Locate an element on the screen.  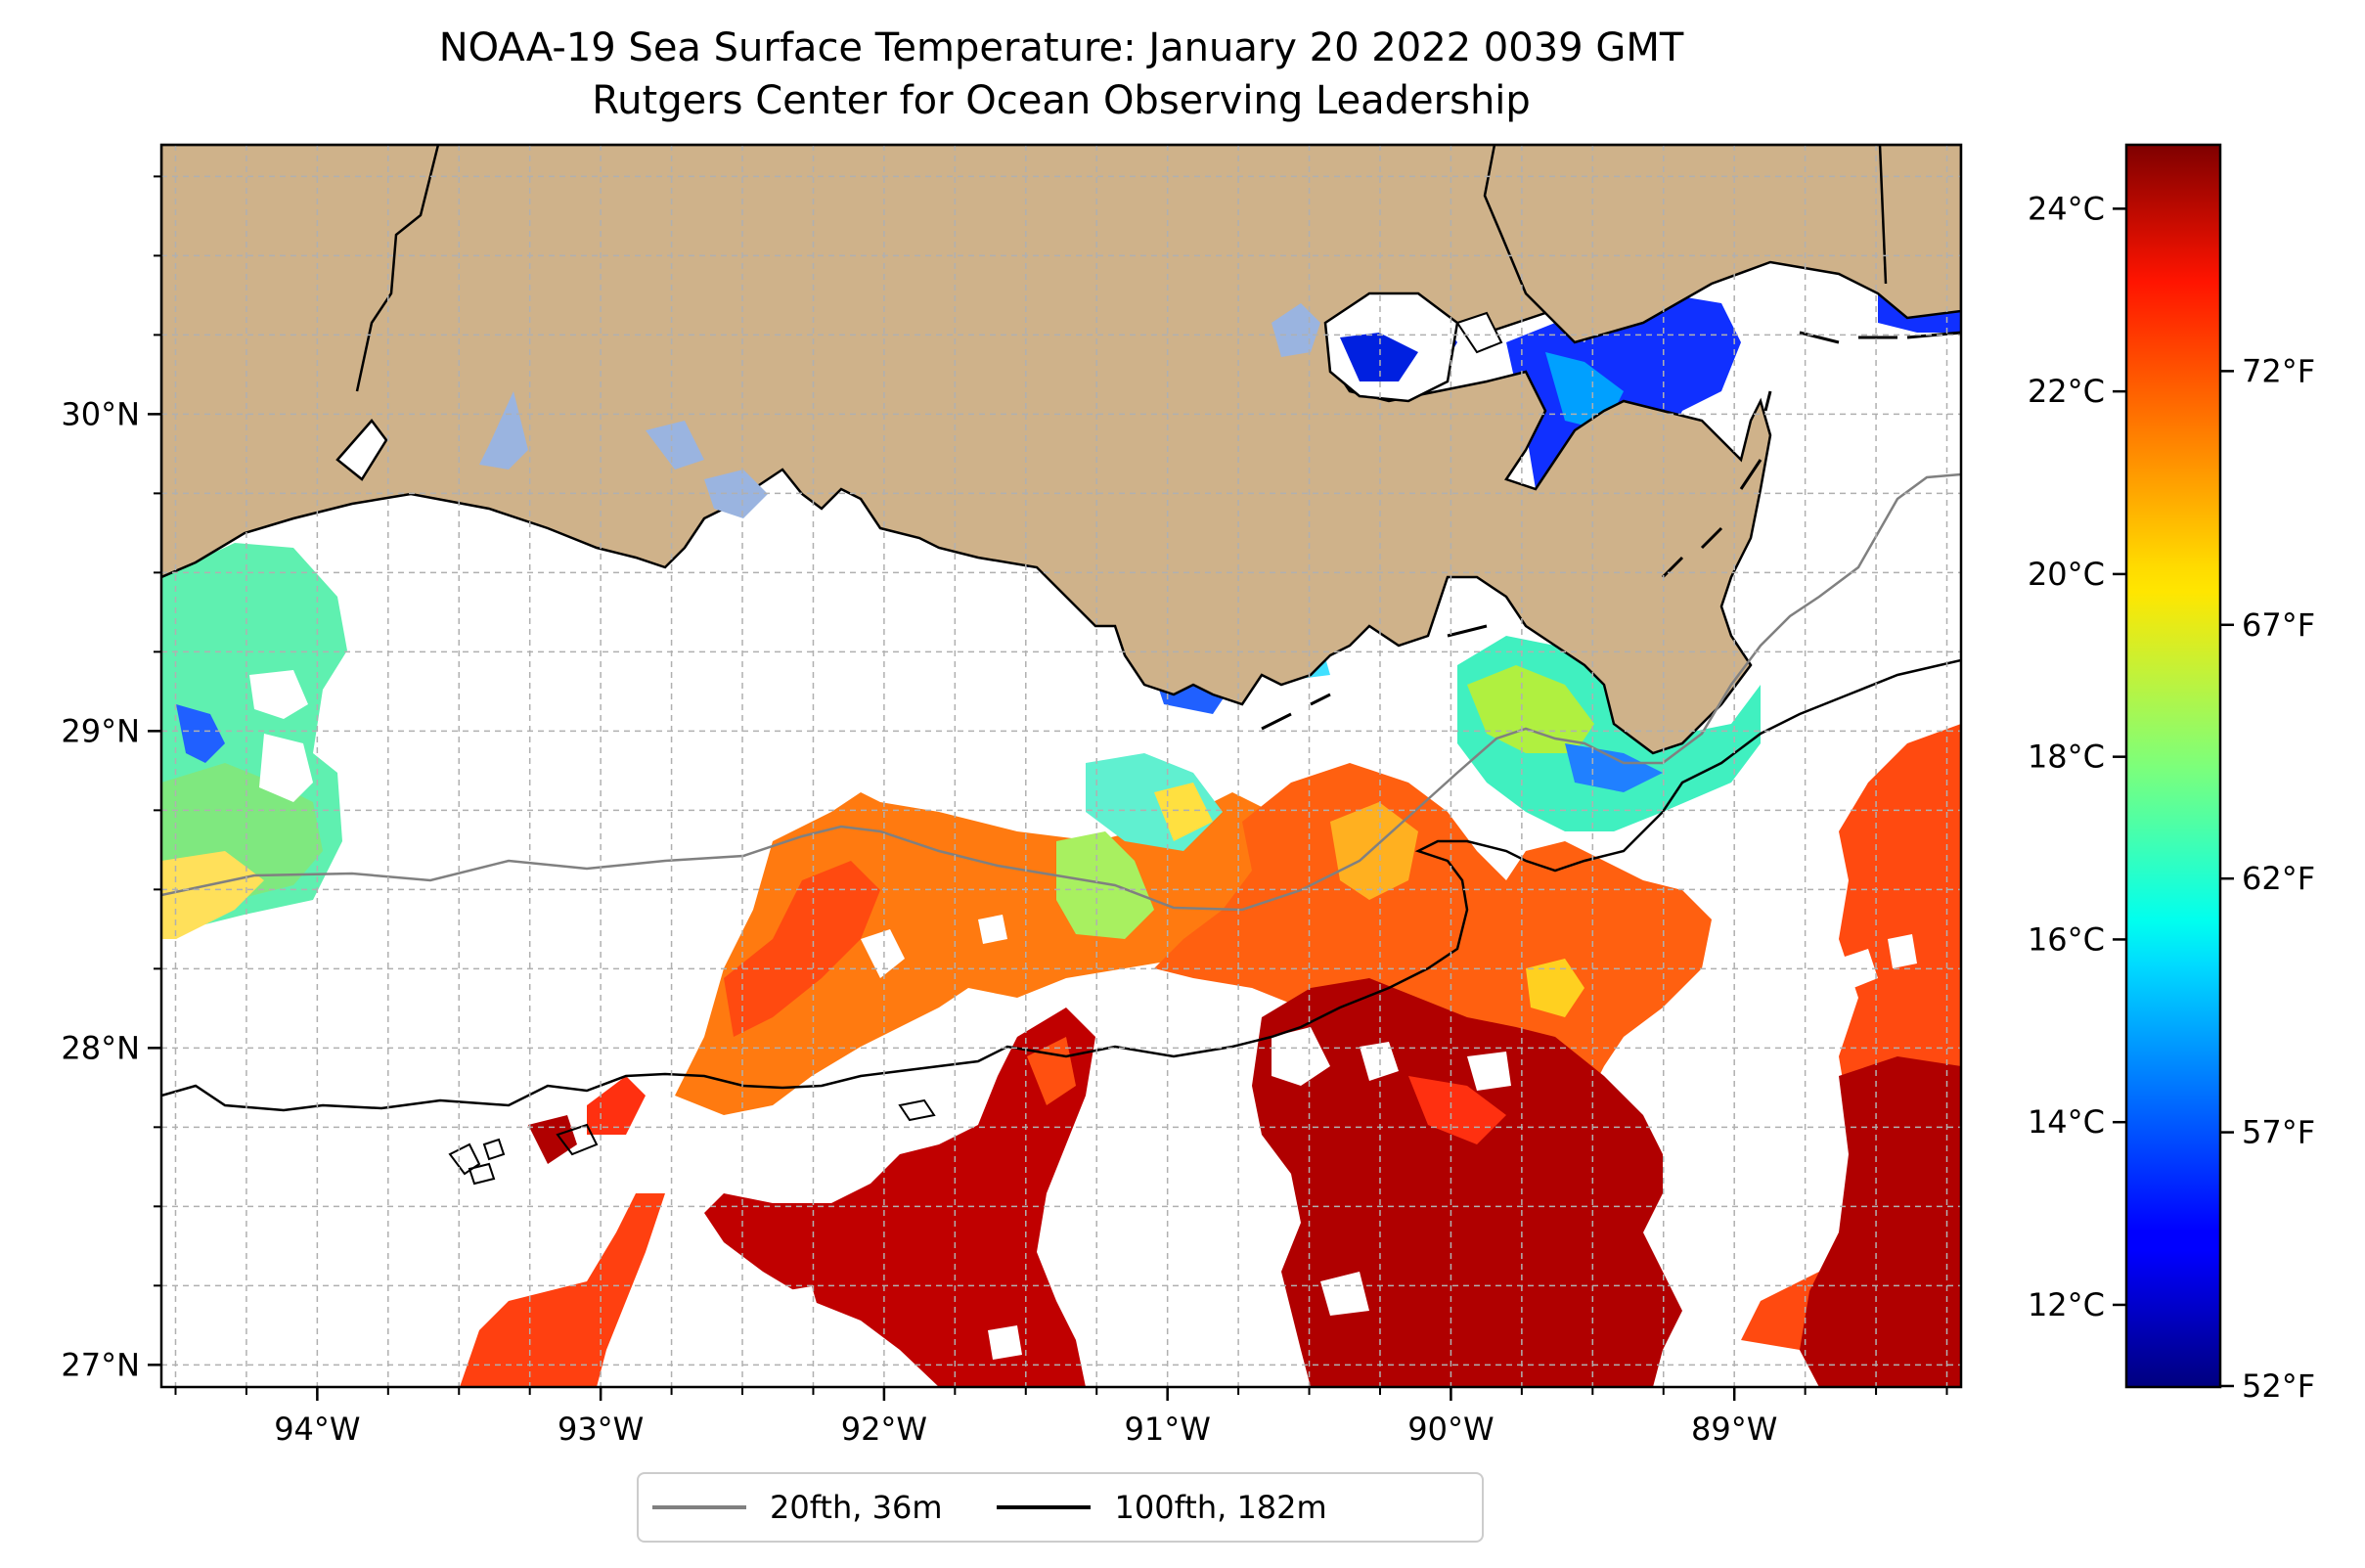
lon-tick-label: 91°W is located at coordinates (1167, 1429).